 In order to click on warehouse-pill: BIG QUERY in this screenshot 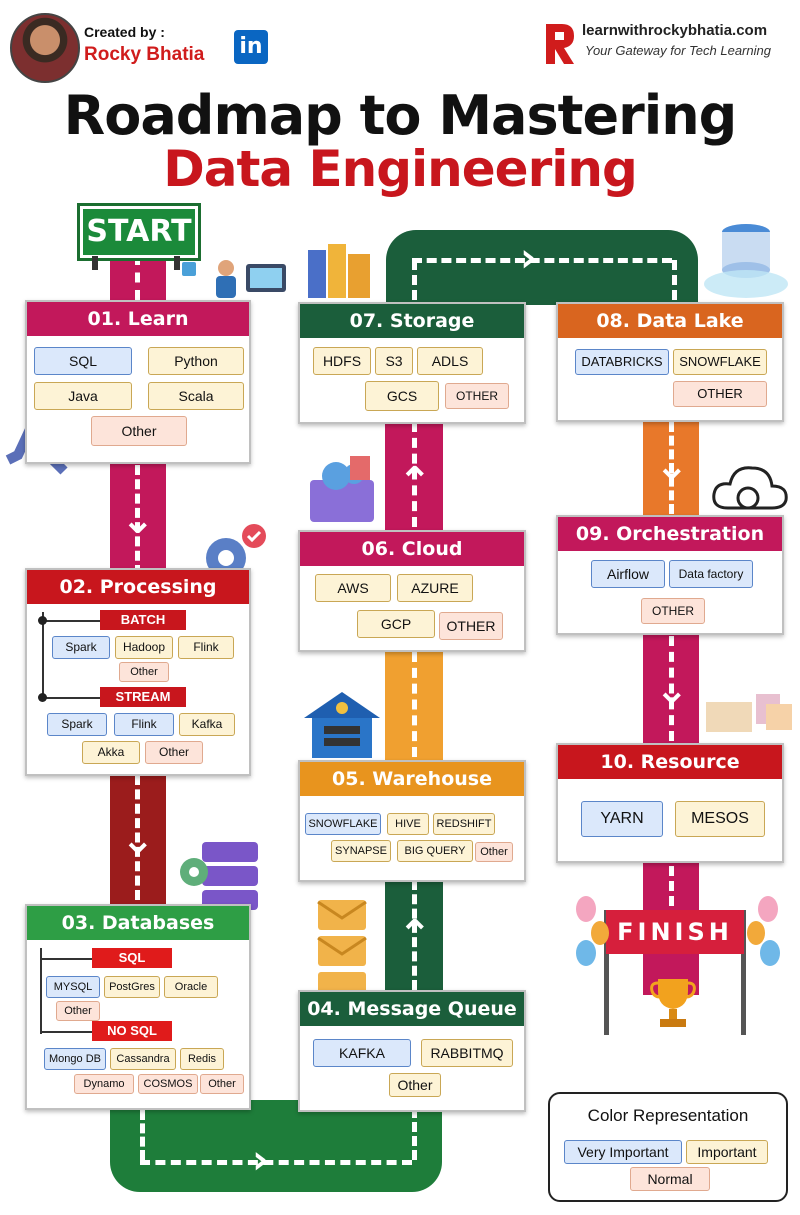, I will do `click(435, 851)`.